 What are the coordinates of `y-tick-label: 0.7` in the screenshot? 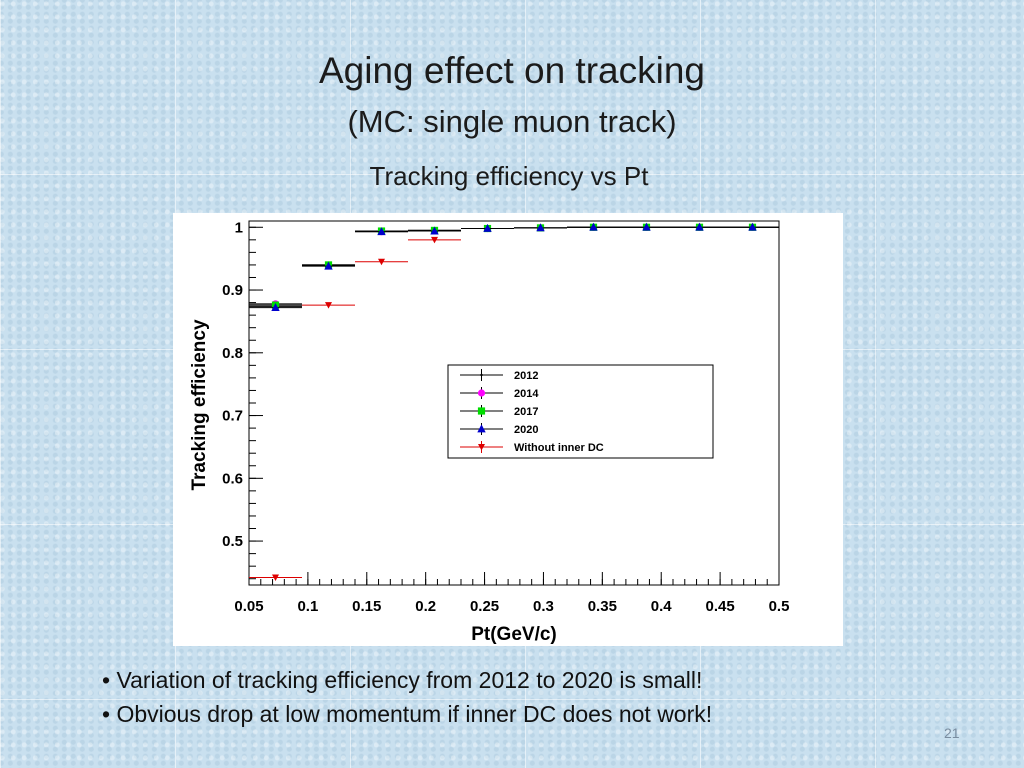 It's located at (232, 416).